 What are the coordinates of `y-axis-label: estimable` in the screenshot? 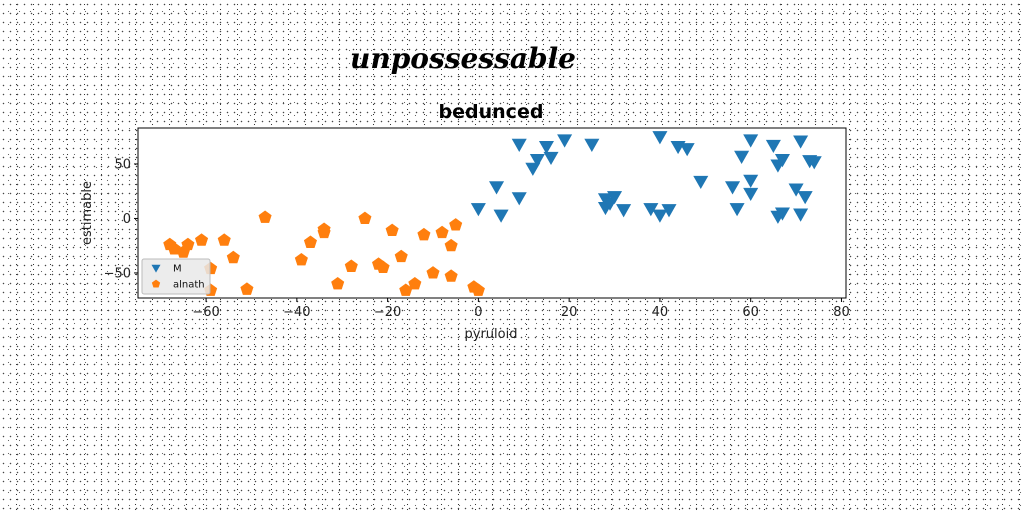 It's located at (87, 213).